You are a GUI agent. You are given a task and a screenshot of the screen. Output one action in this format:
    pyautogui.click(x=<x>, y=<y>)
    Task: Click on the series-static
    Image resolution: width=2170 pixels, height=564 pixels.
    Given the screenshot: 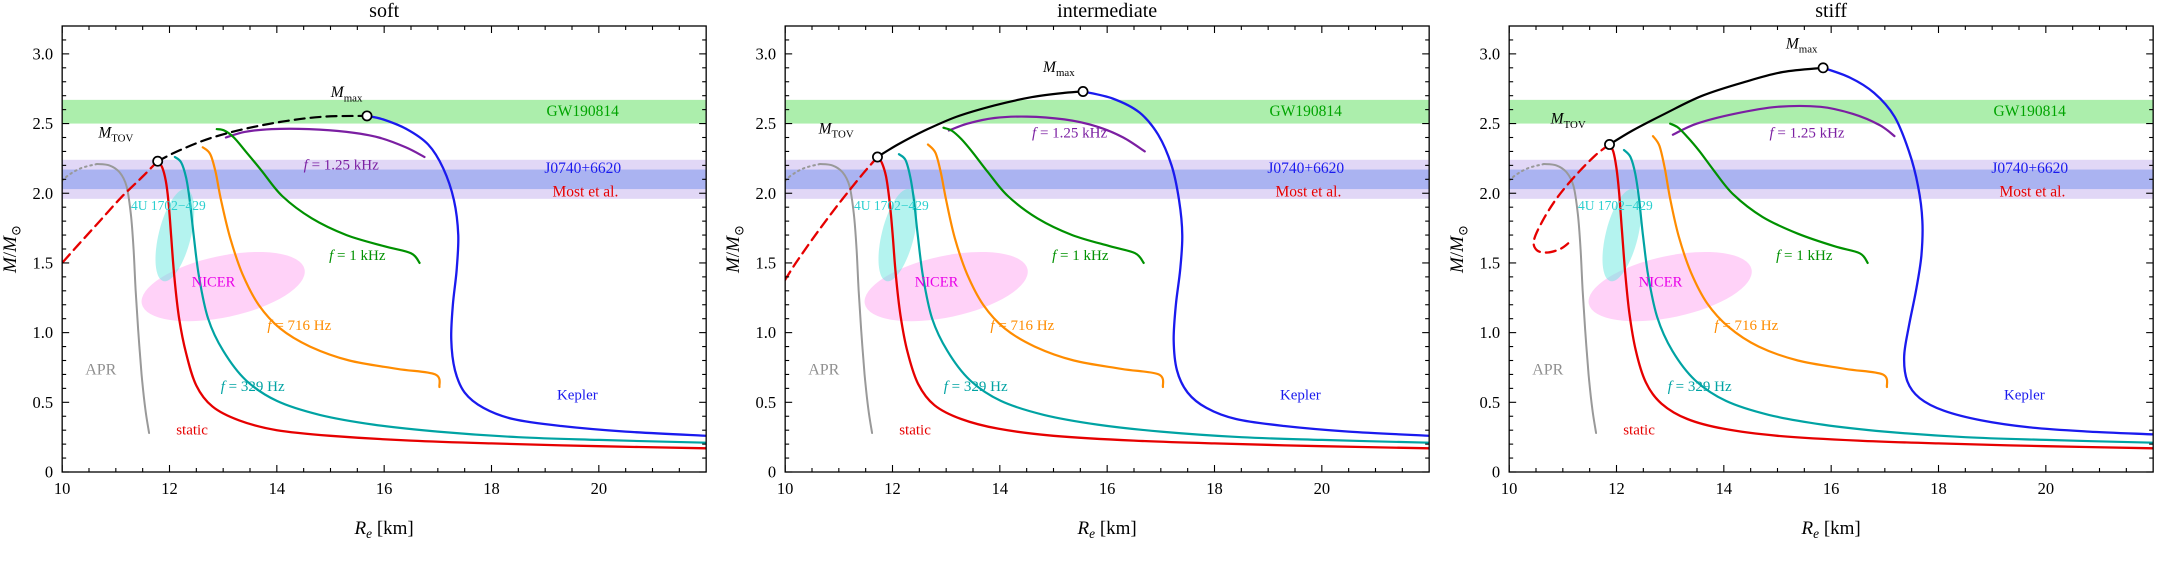 What is the action you would take?
    pyautogui.click(x=1153, y=302)
    